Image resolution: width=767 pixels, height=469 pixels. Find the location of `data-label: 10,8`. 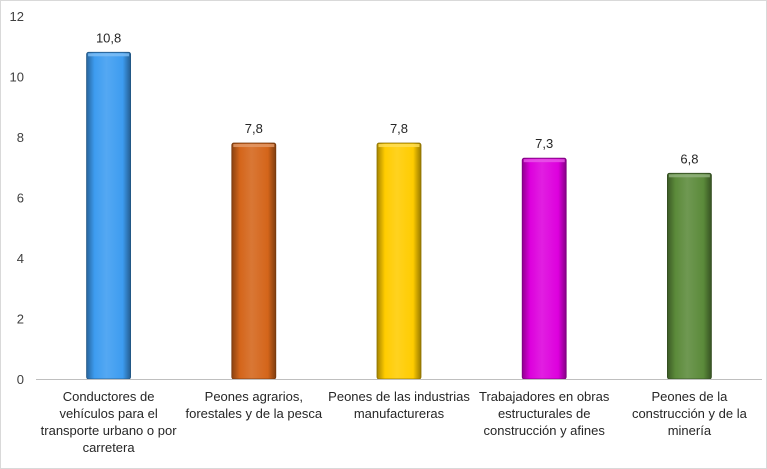

data-label: 10,8 is located at coordinates (108, 37).